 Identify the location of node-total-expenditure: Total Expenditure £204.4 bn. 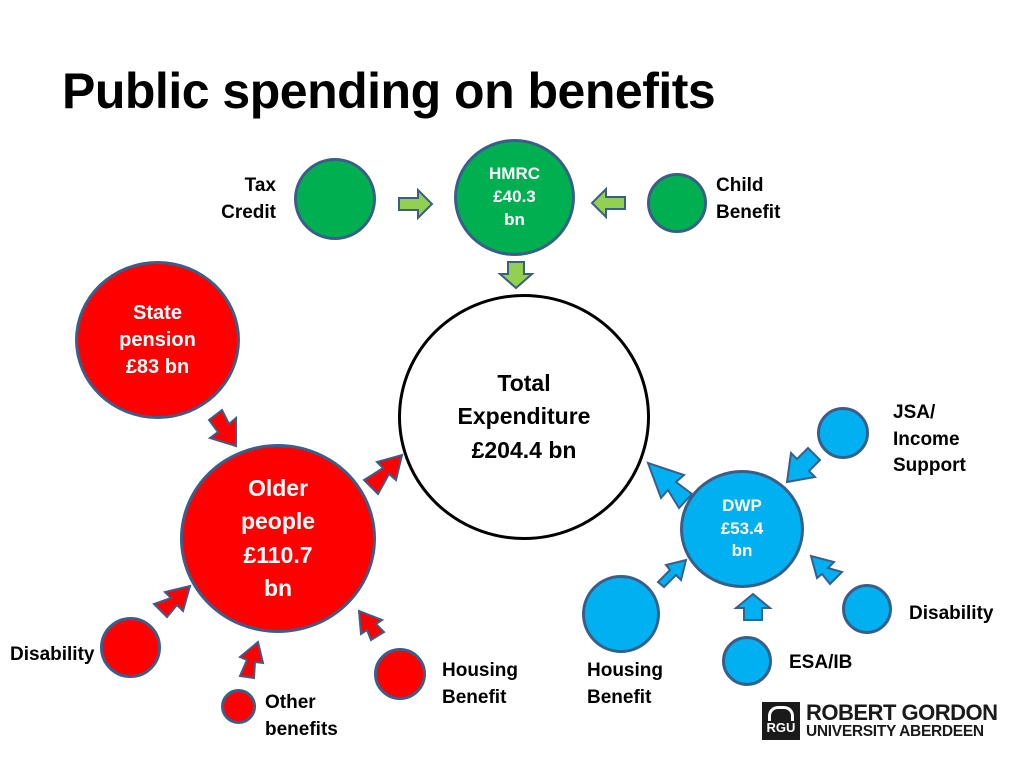
(524, 417).